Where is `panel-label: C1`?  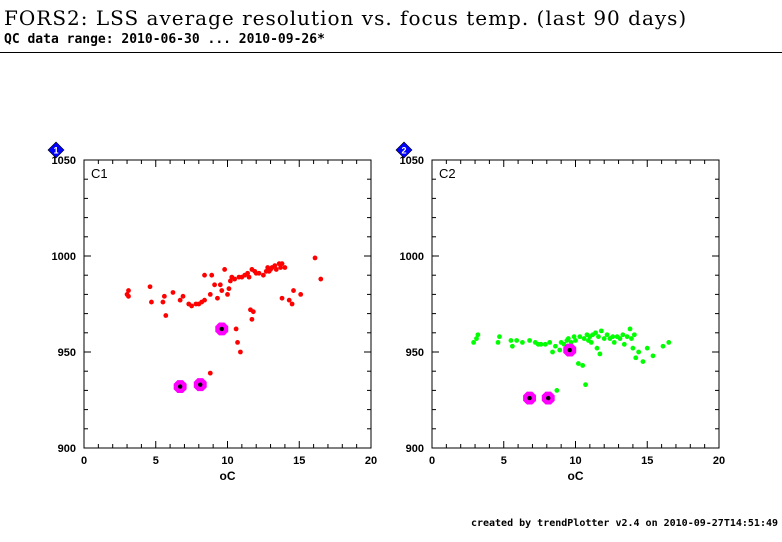
panel-label: C1 is located at coordinates (99, 173).